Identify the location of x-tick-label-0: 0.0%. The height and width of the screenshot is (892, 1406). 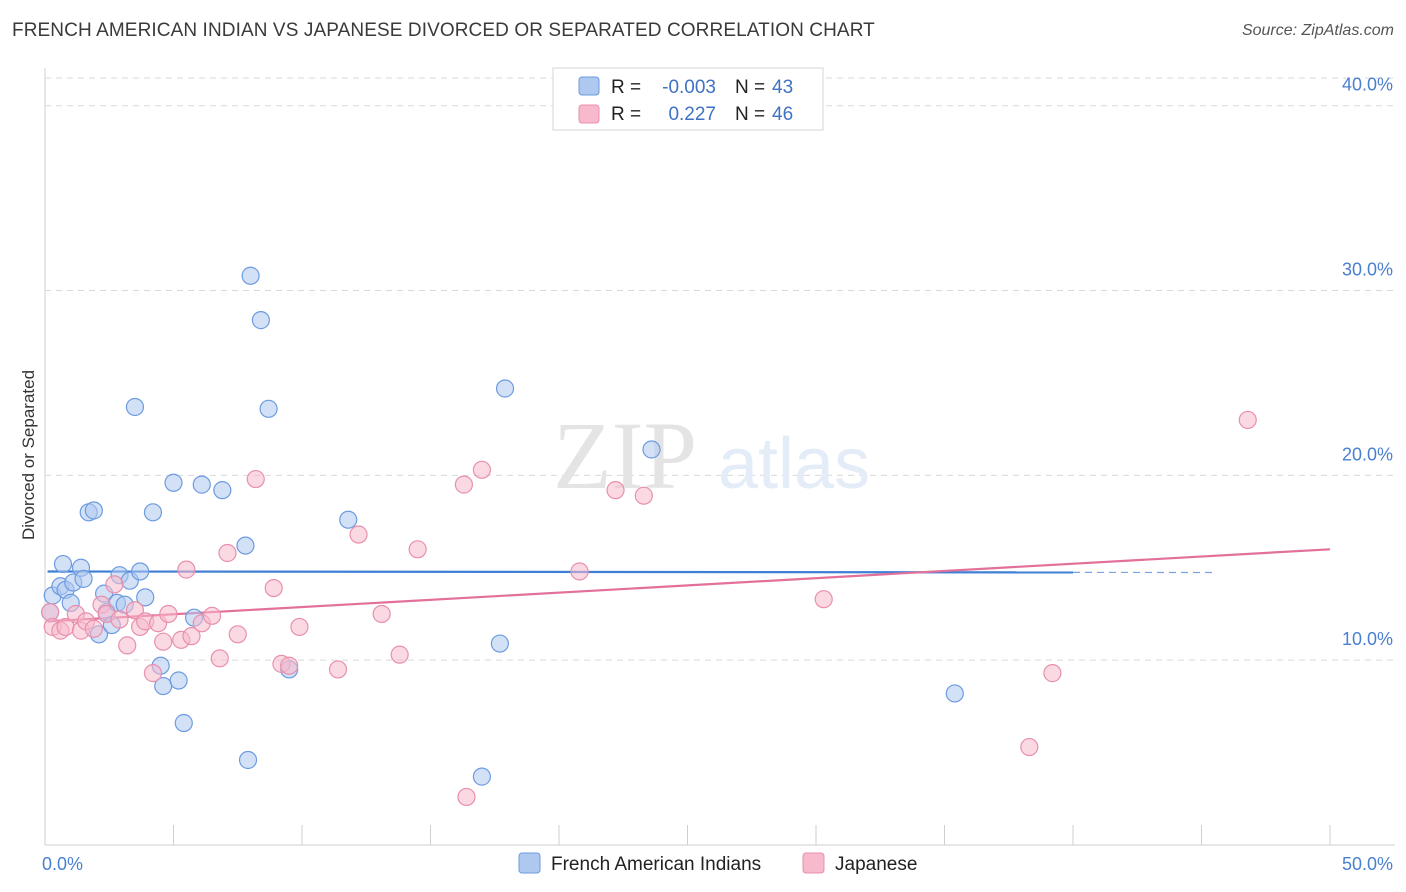
(62, 864).